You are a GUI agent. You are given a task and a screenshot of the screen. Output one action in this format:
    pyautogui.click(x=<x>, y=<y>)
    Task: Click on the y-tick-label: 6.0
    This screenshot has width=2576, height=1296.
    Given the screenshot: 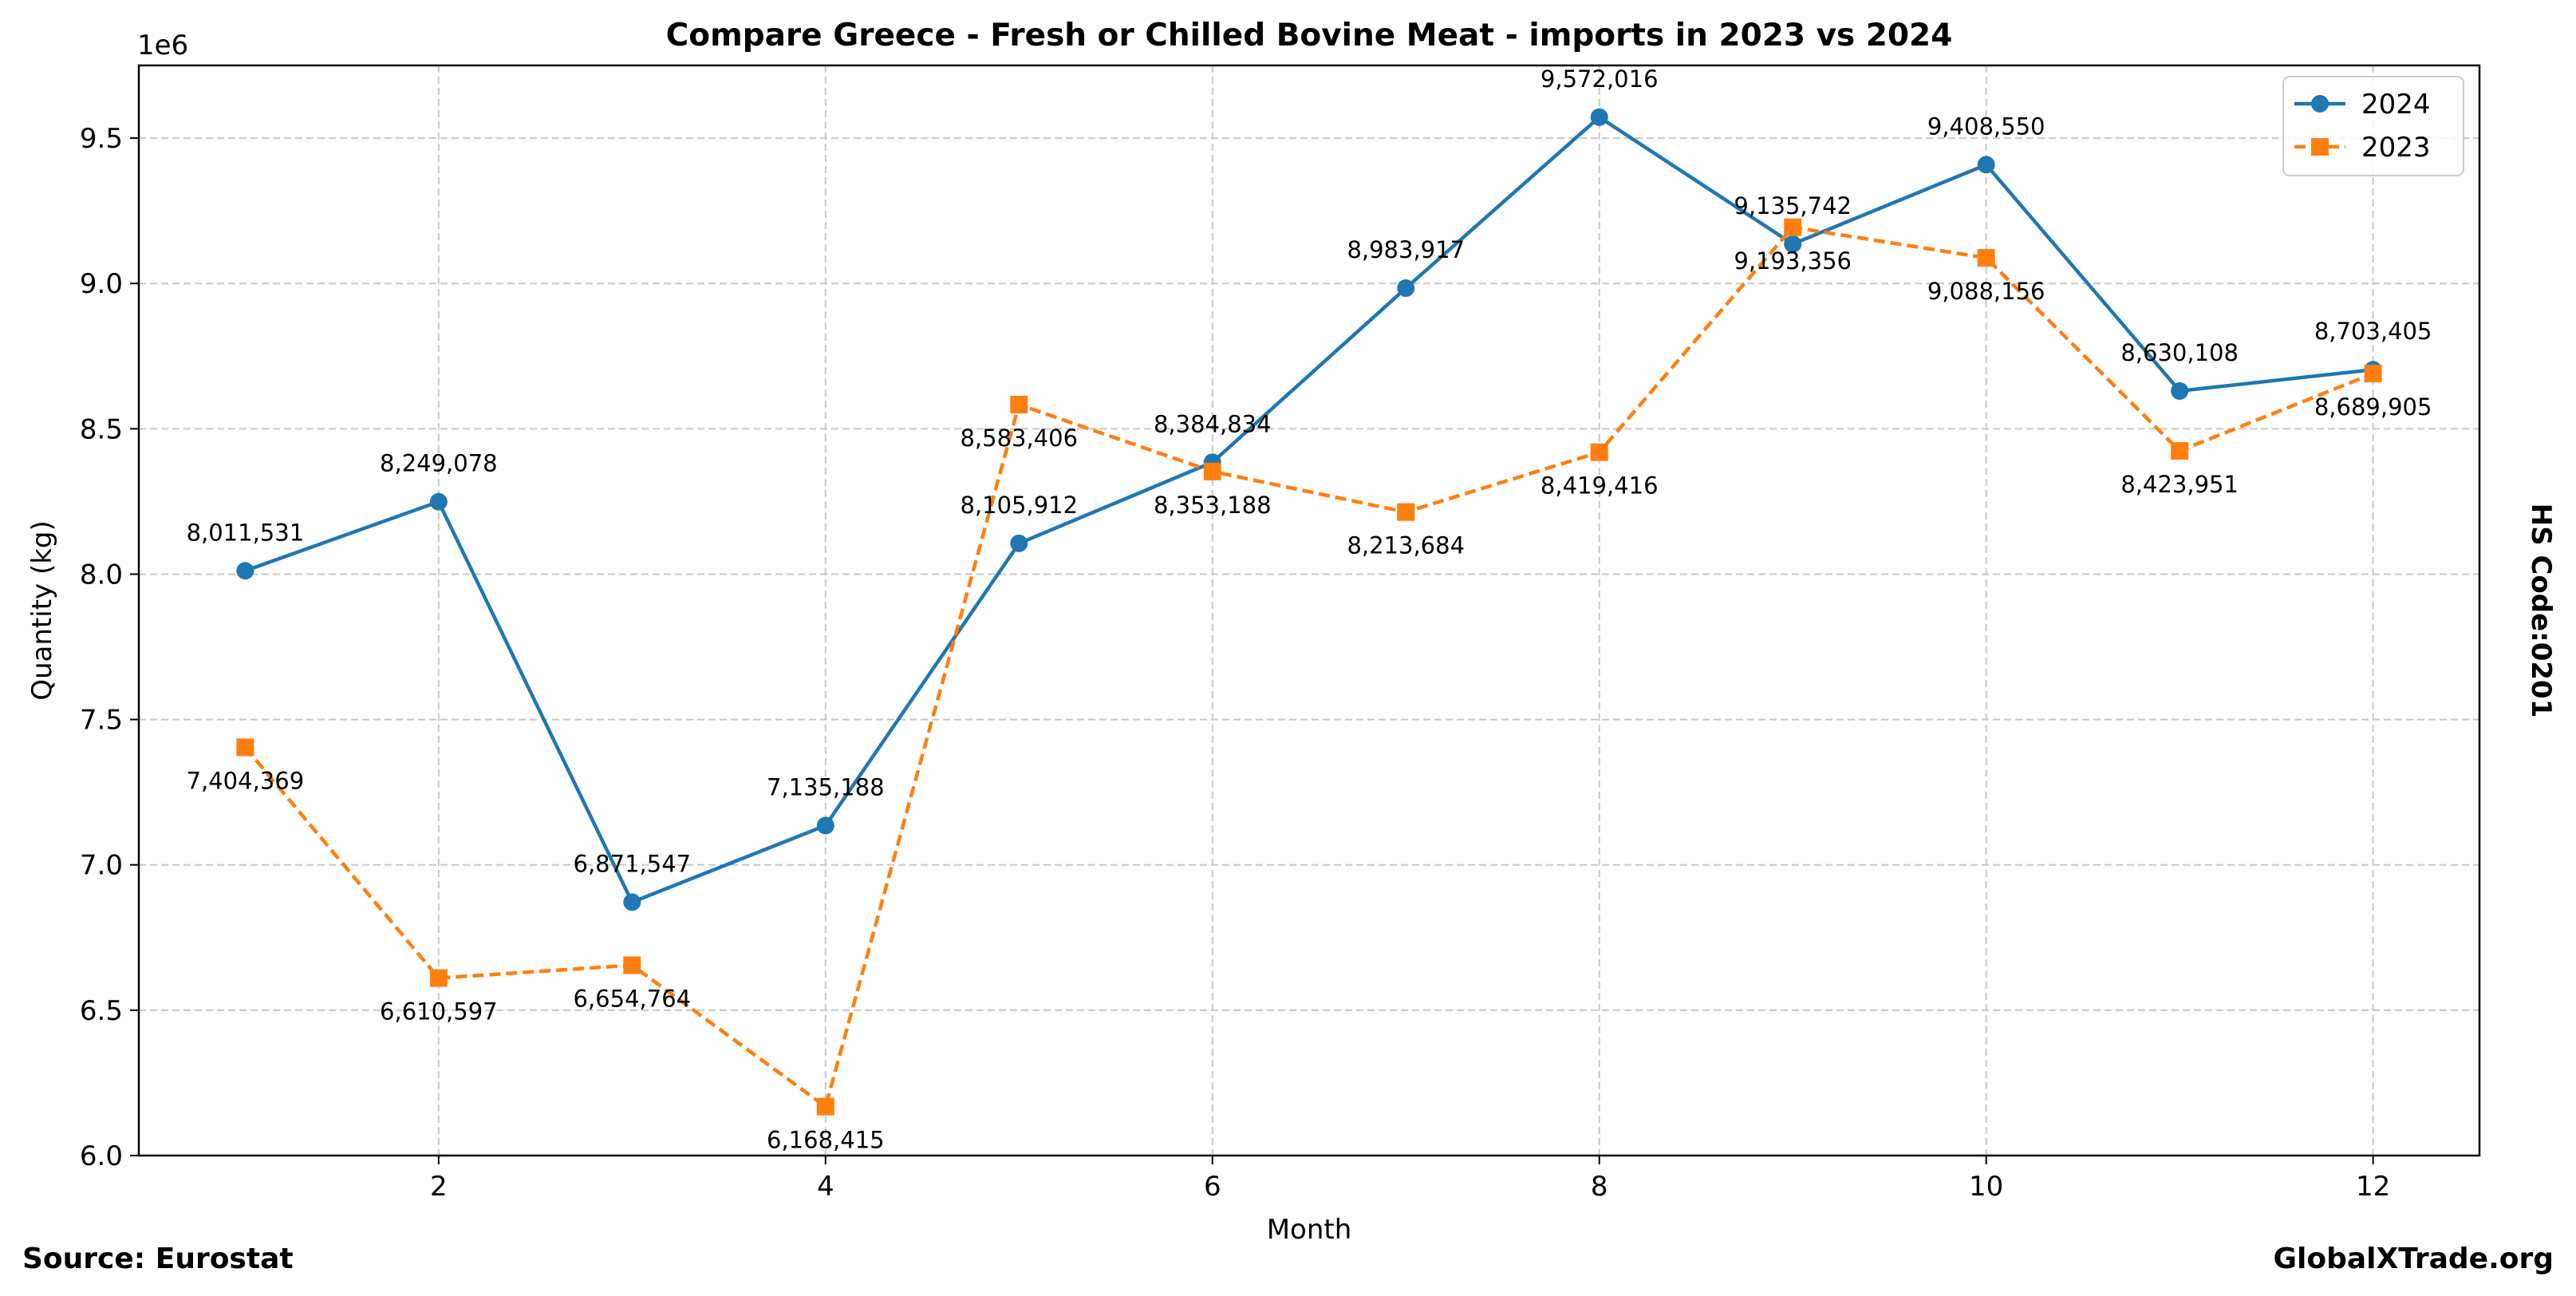 What is the action you would take?
    pyautogui.click(x=101, y=1156)
    